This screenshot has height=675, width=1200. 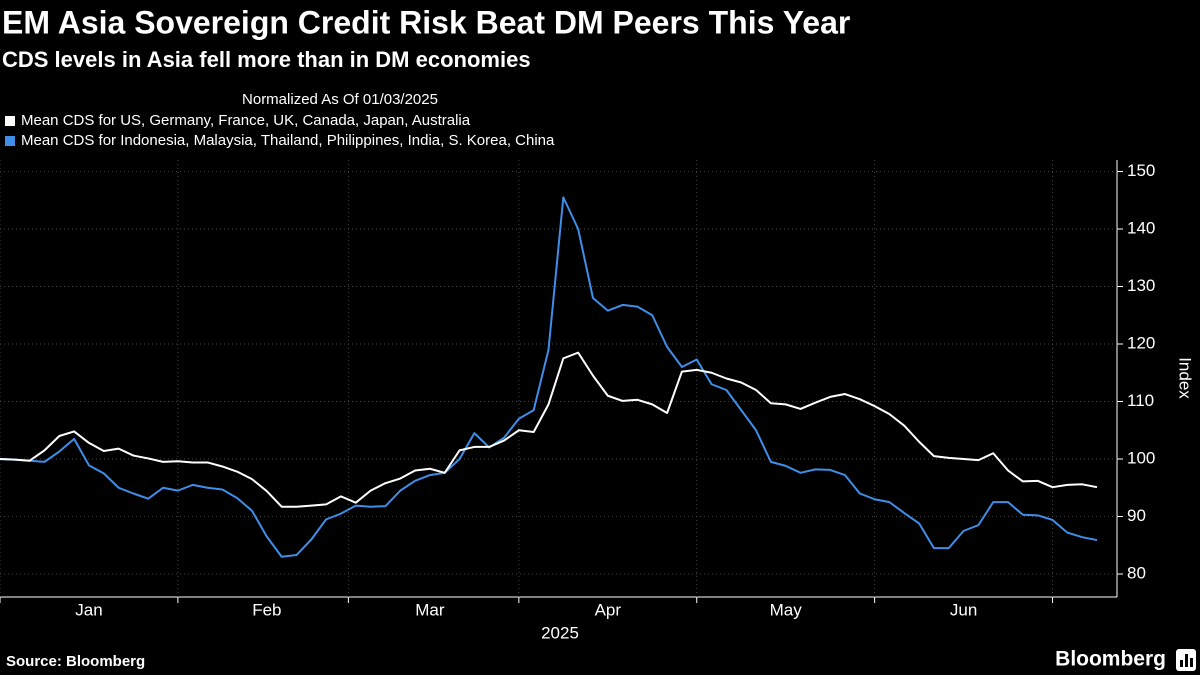 What do you see at coordinates (1185, 378) in the screenshot?
I see `y-axis-label: Index` at bounding box center [1185, 378].